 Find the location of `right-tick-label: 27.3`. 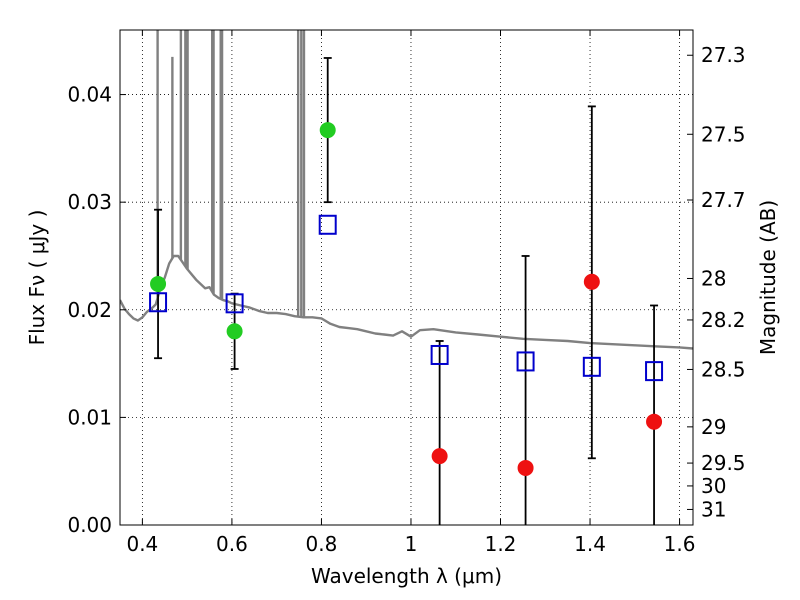

right-tick-label: 27.3 is located at coordinates (723, 55).